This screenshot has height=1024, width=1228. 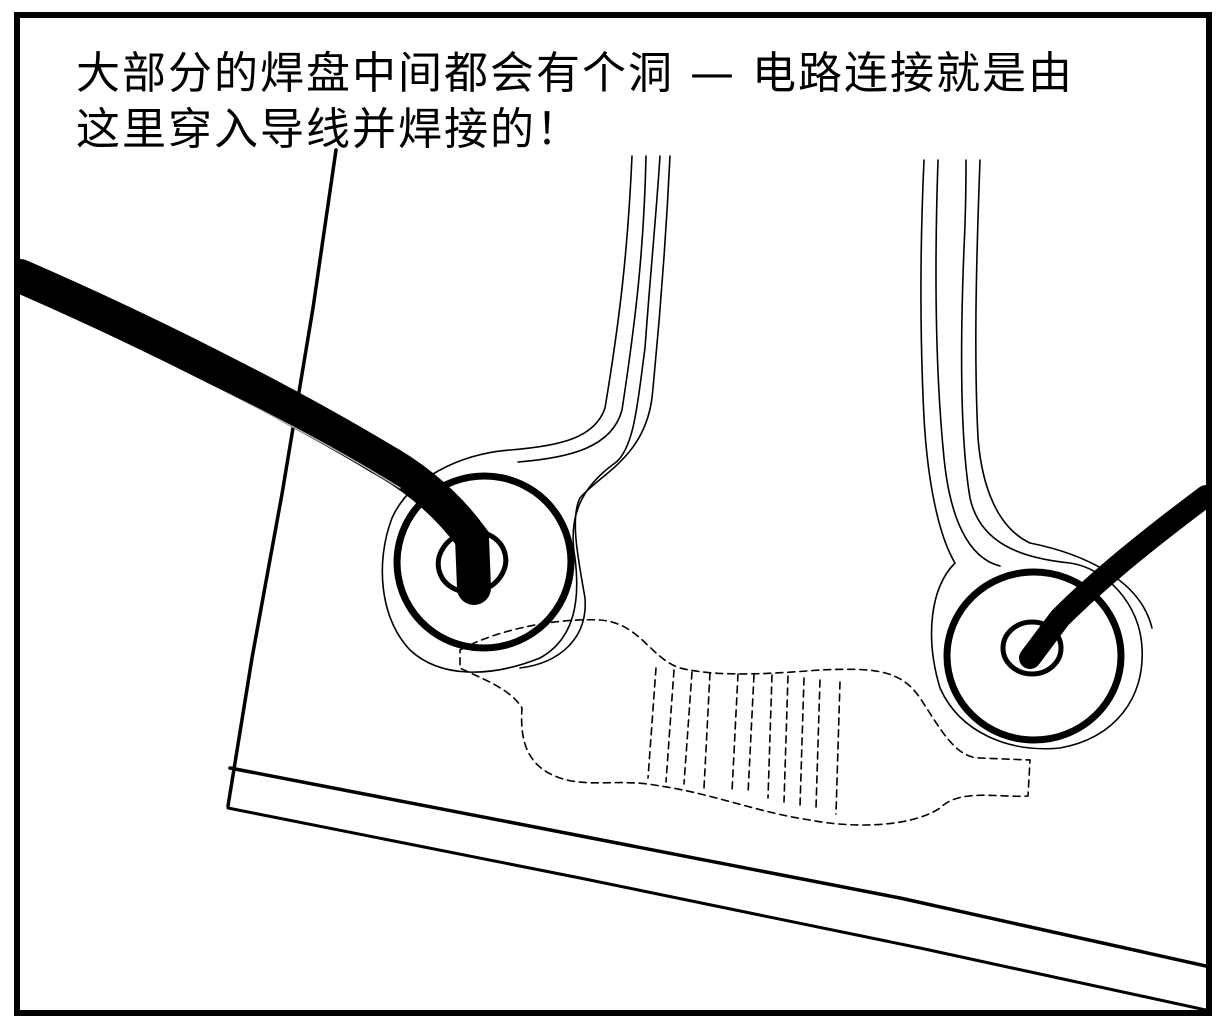 I want to click on caption-line-2: 这里穿入导线并焊接的！, so click(x=329, y=129).